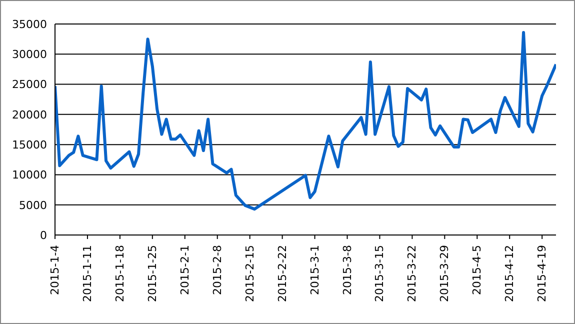  Describe the element at coordinates (315, 270) in the screenshot. I see `x-tick-label: 2015-3-1` at that location.